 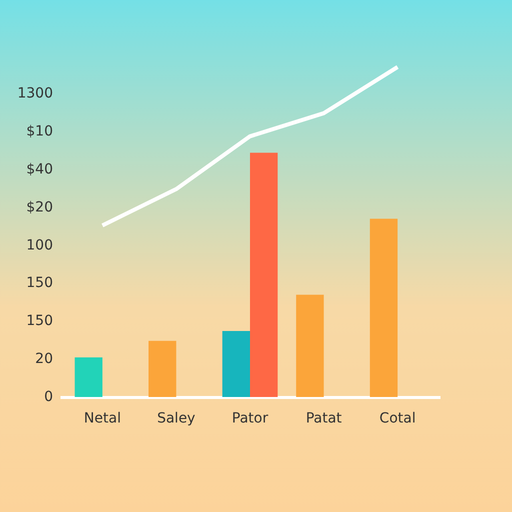 I want to click on text: $20, so click(x=39, y=207).